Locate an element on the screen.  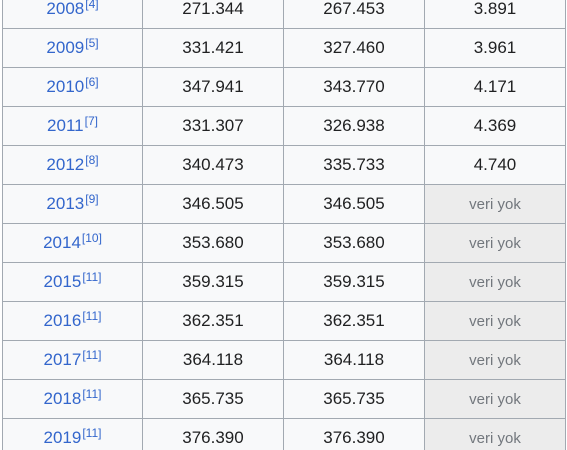
year-cell: 2017[11] is located at coordinates (72, 360).